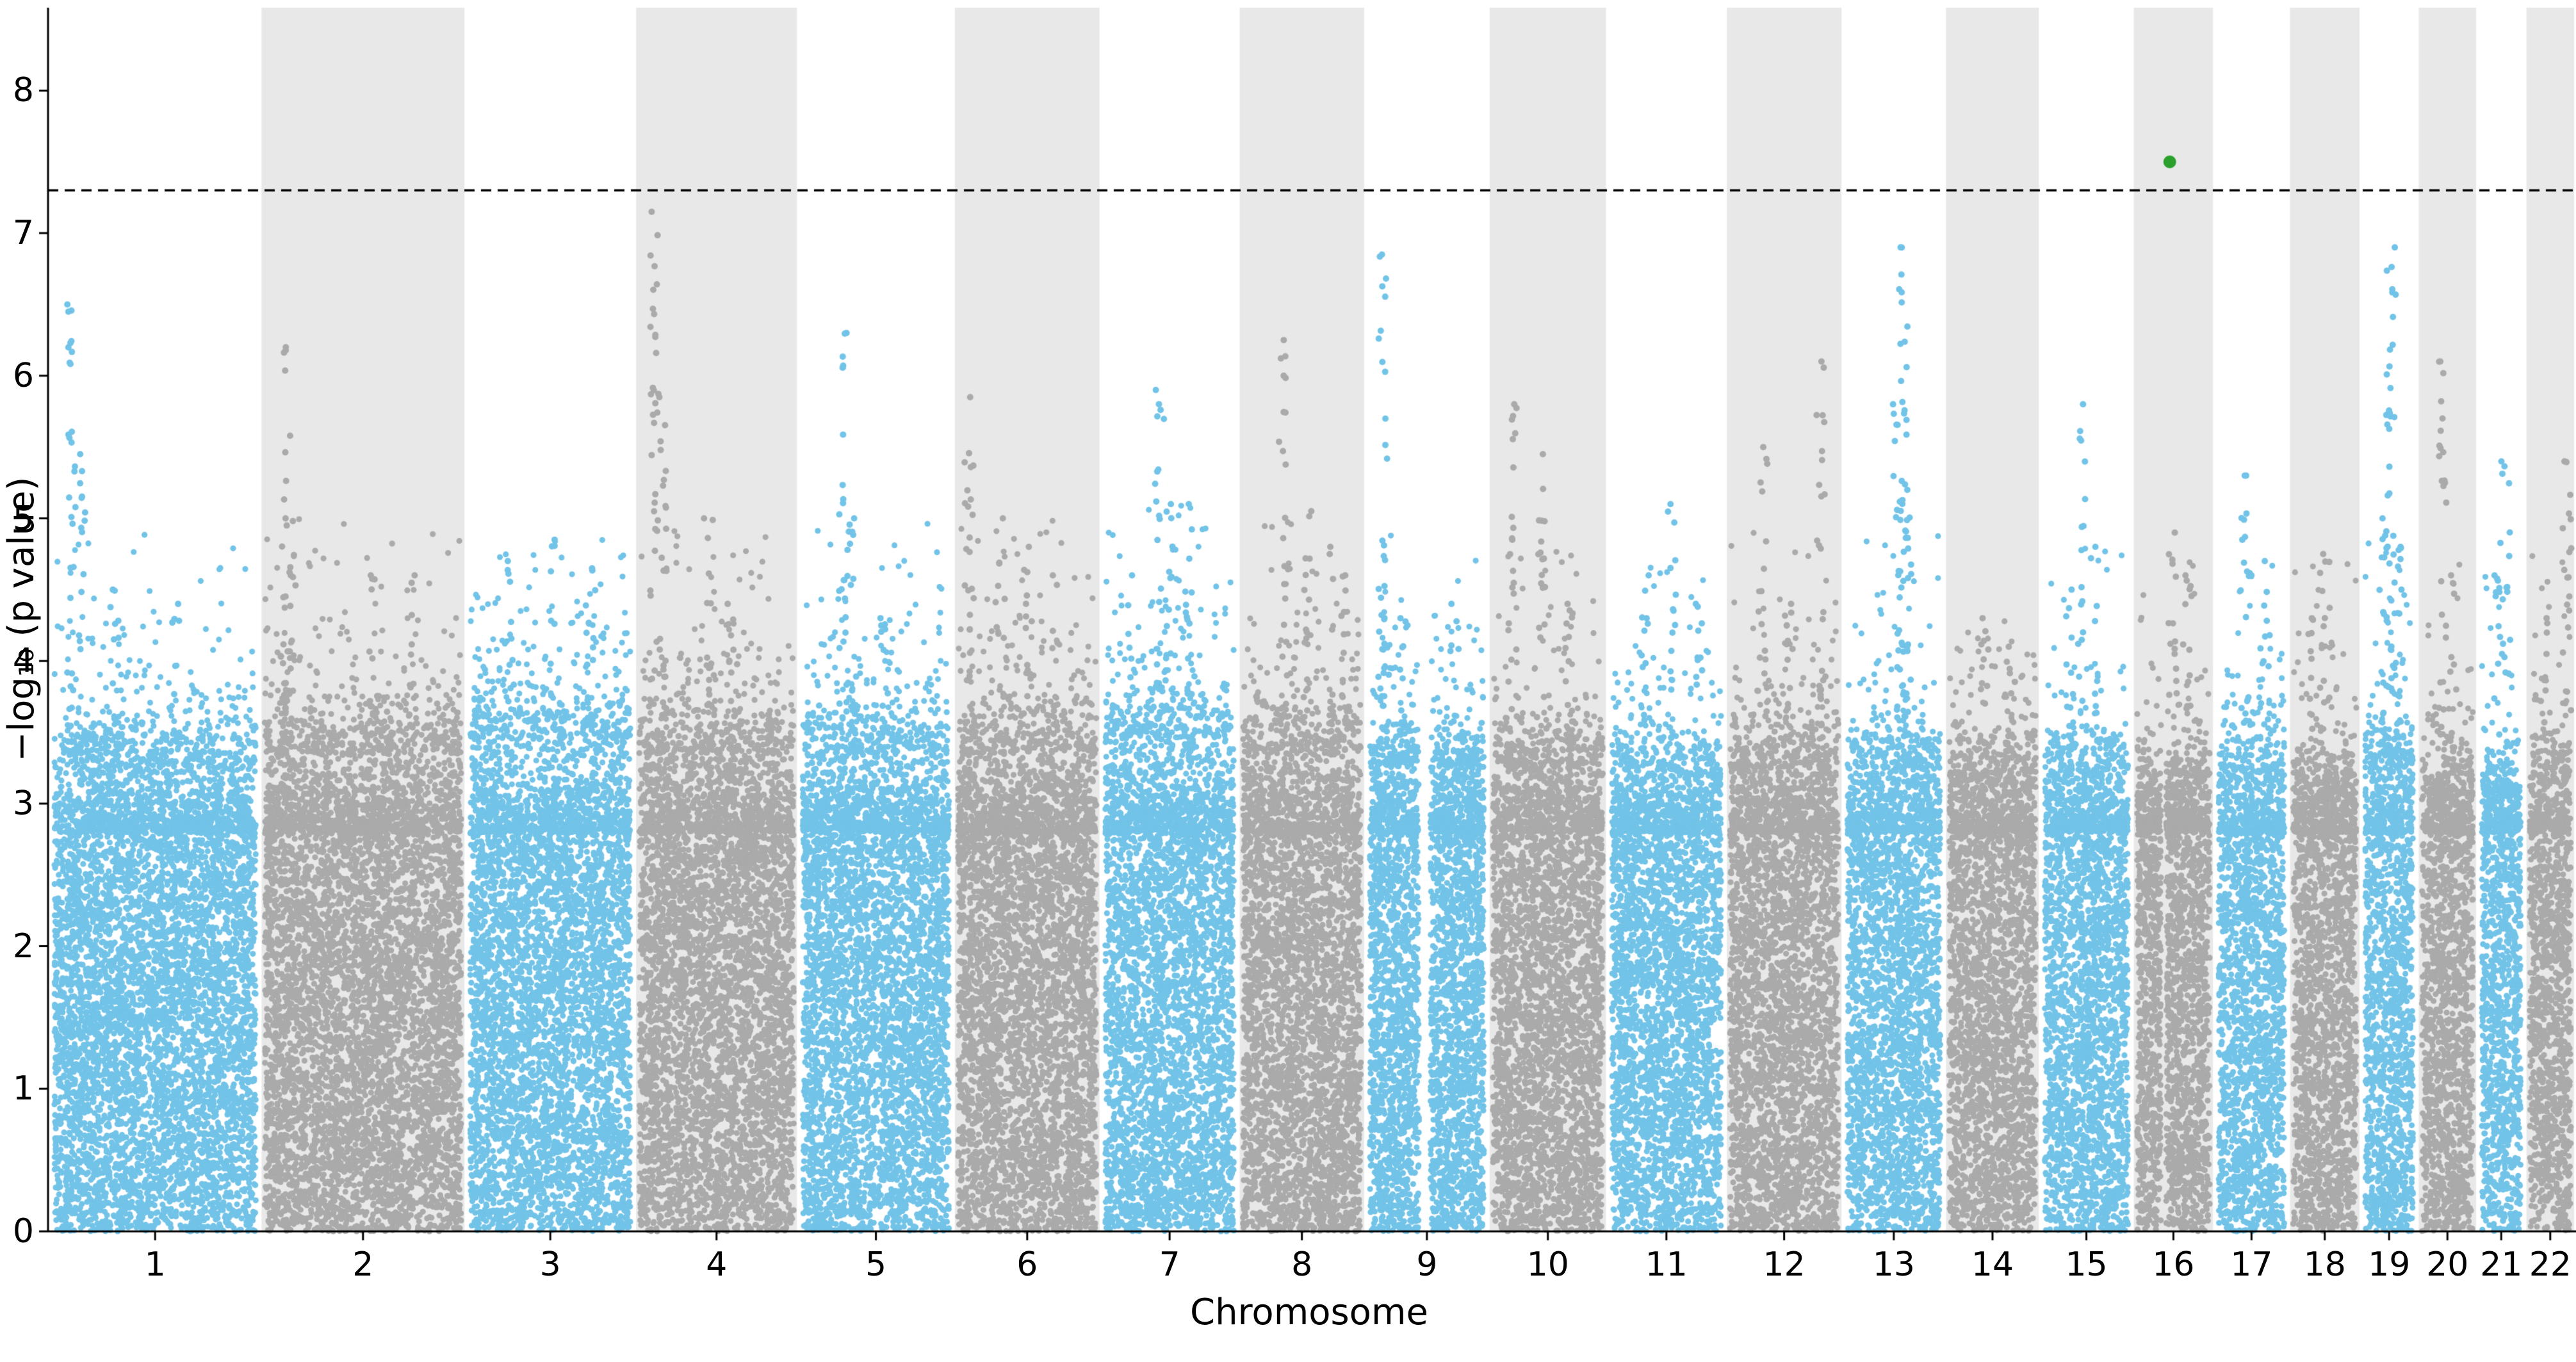 The height and width of the screenshot is (1362, 2576). Describe the element at coordinates (2324, 1264) in the screenshot. I see `x-tick-label-chr18: 18` at that location.